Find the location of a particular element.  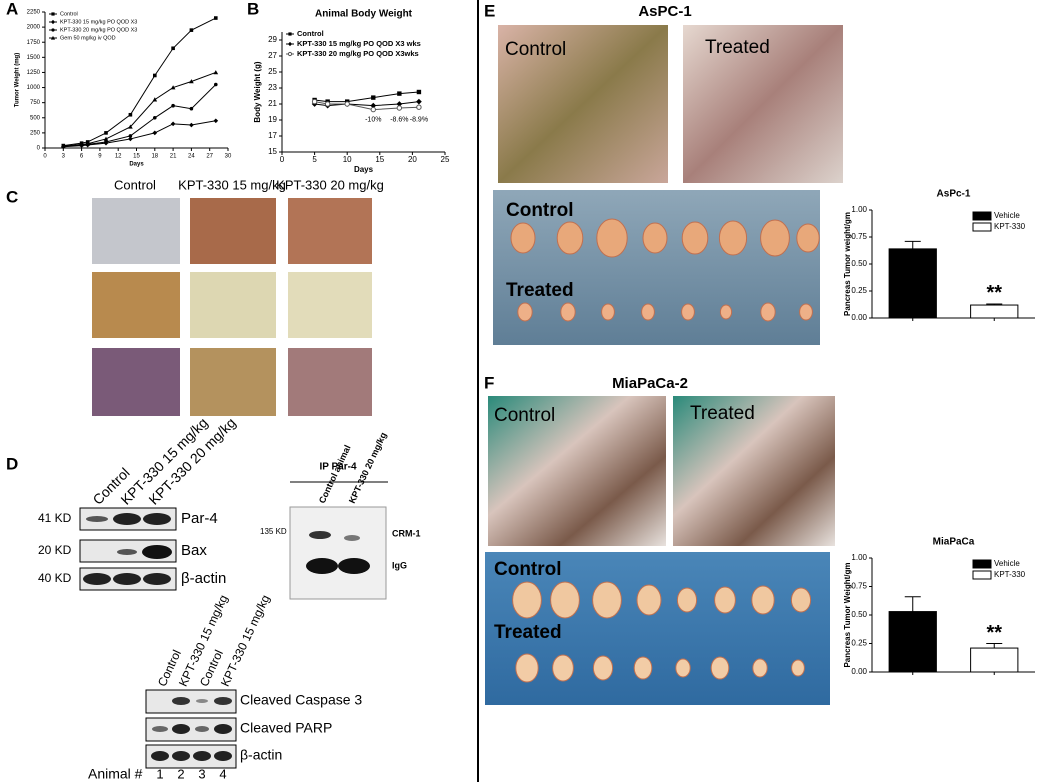

legend-label: Vehicle is located at coordinates (1007, 215).